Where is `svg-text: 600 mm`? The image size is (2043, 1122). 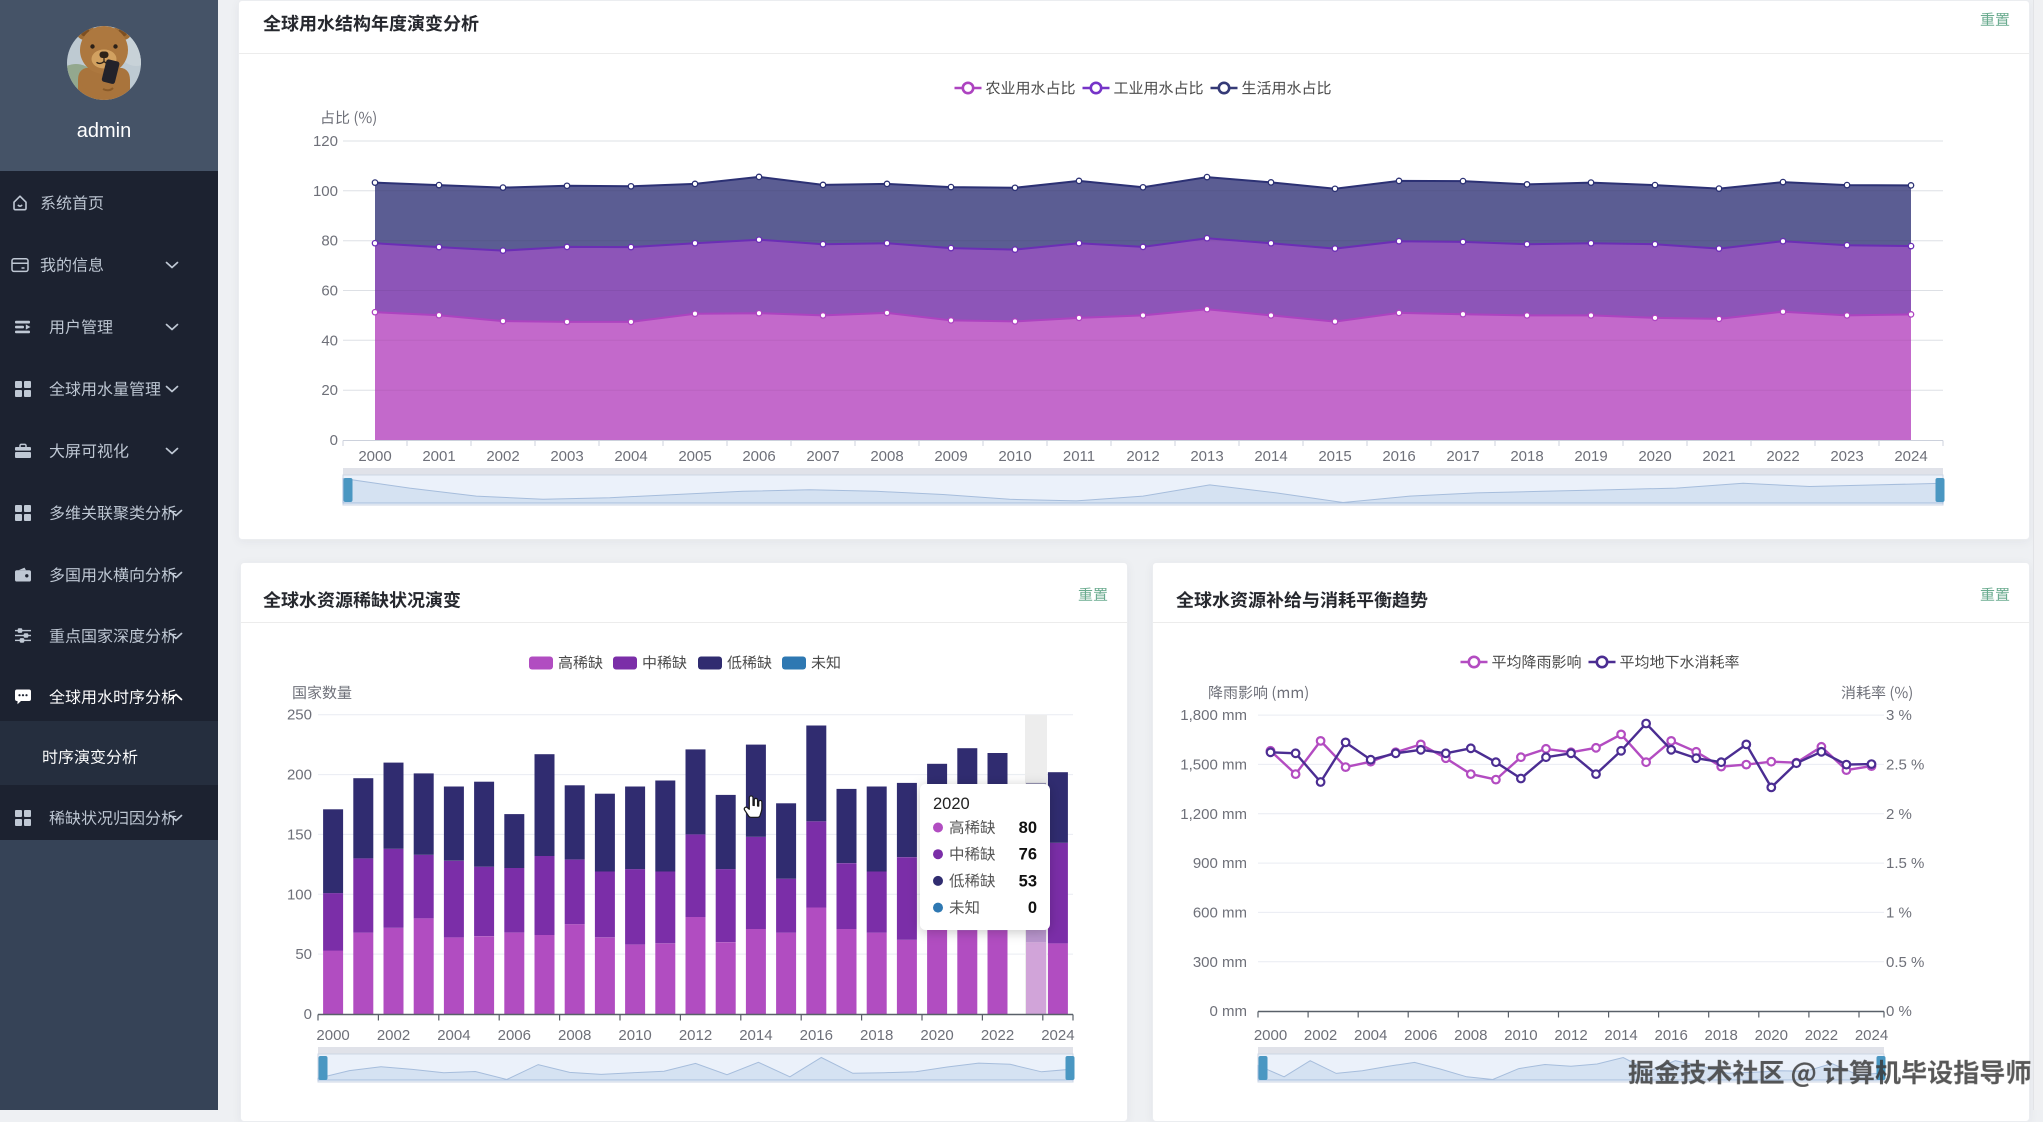 svg-text: 600 mm is located at coordinates (1220, 912).